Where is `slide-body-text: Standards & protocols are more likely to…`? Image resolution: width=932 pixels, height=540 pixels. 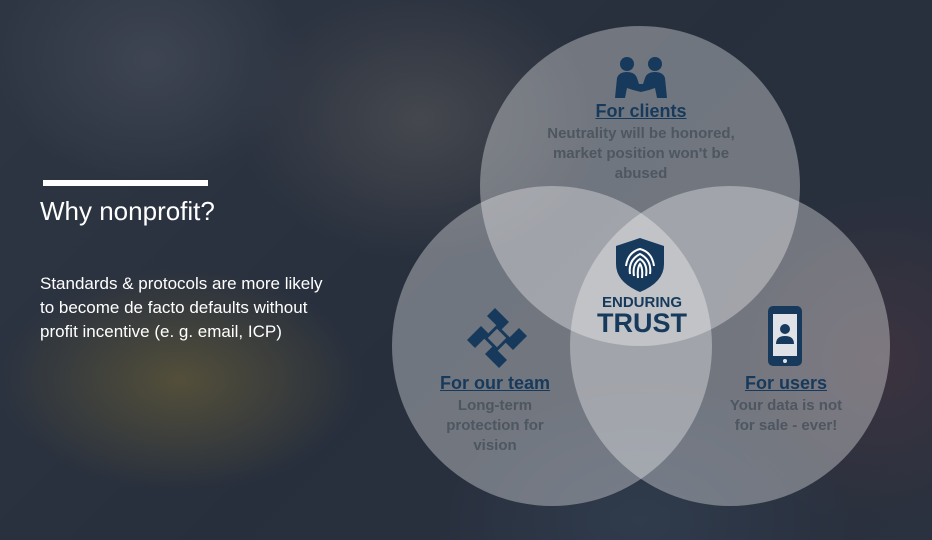 slide-body-text: Standards & protocols are more likely to… is located at coordinates (181, 307).